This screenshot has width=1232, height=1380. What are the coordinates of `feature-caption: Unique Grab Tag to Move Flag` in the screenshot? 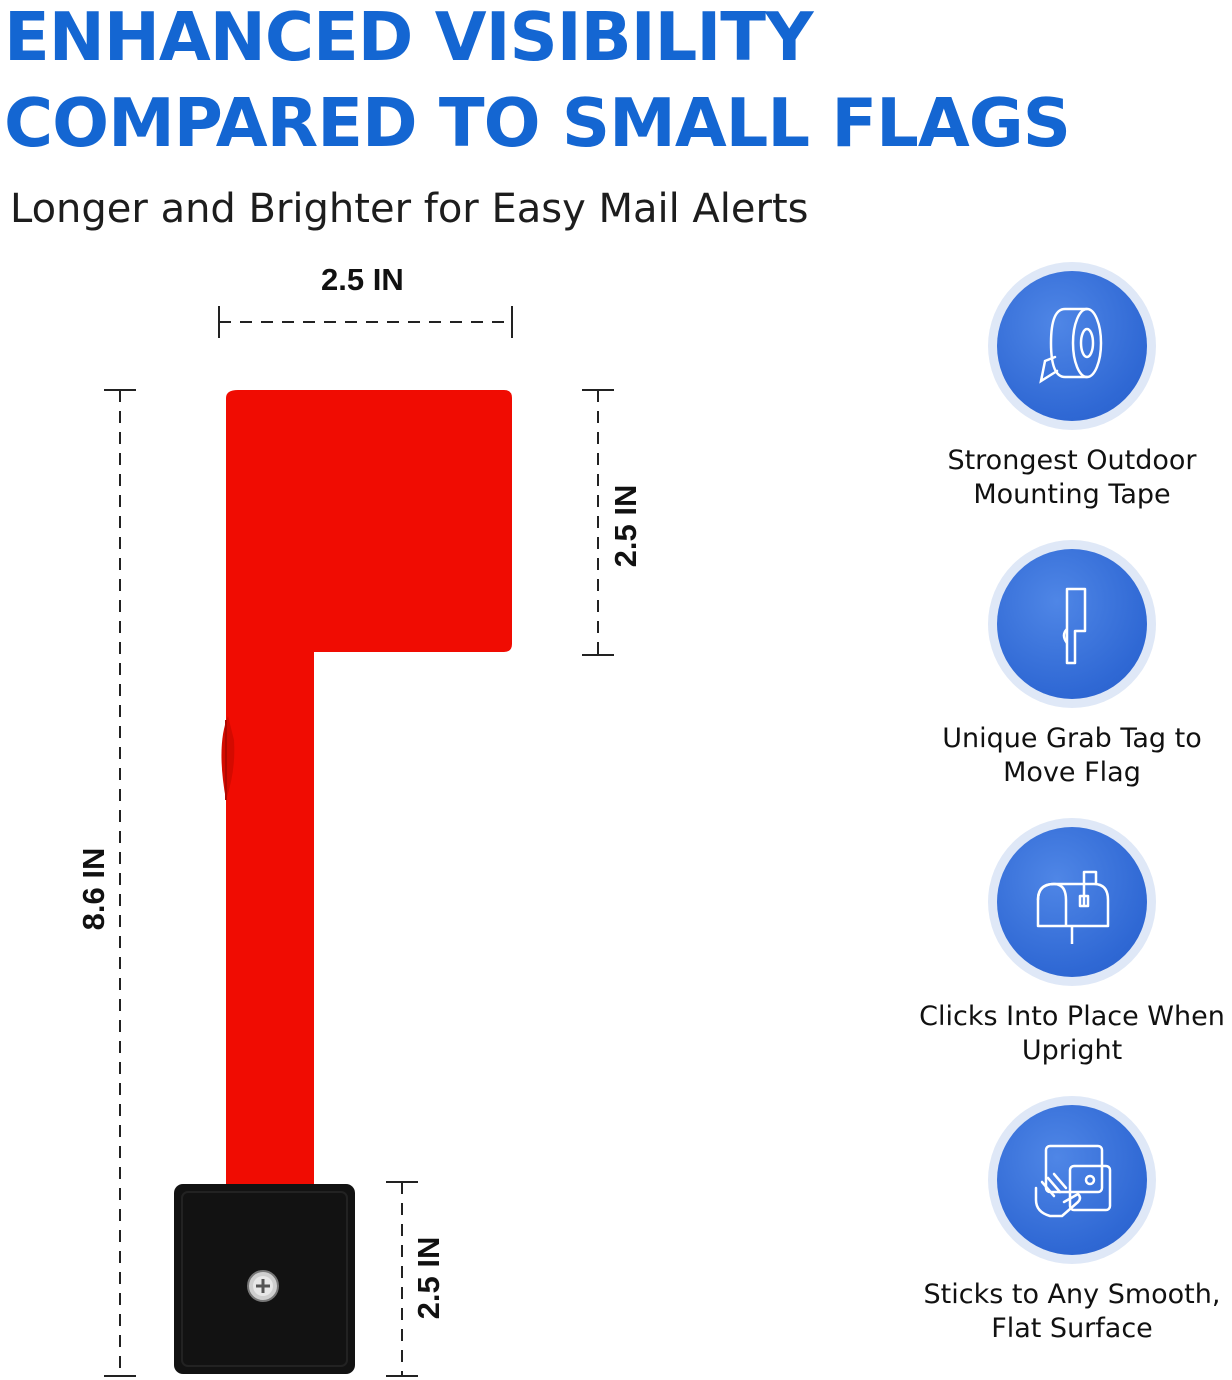 It's located at (1072, 755).